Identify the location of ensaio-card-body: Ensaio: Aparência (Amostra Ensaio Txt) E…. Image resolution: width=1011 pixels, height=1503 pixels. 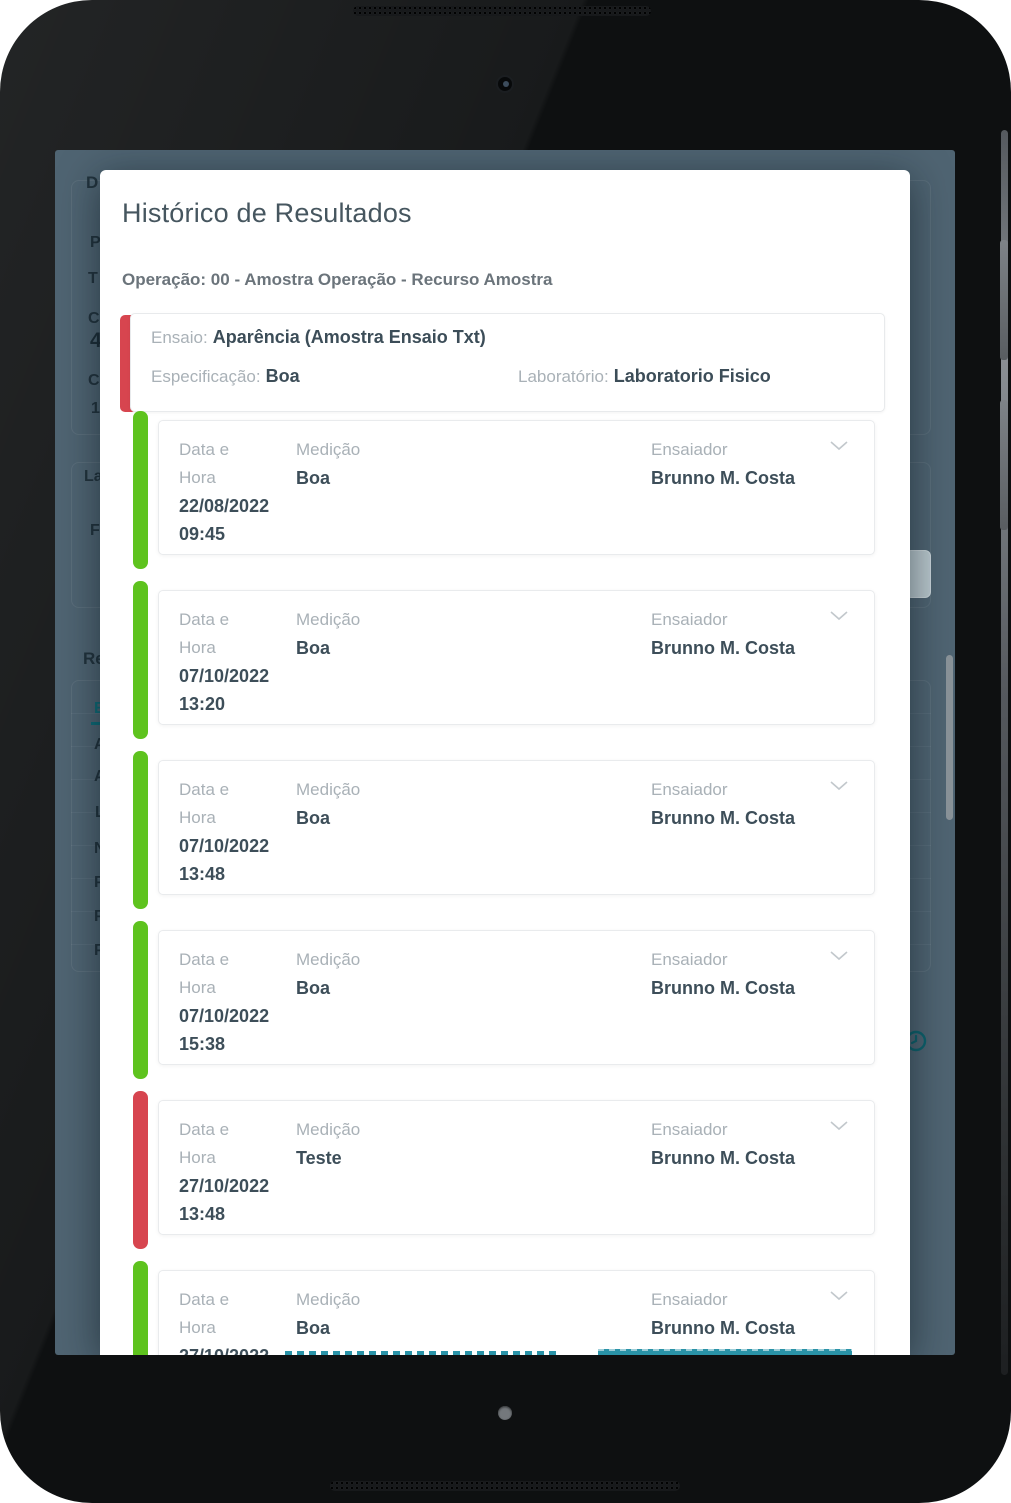
(507, 362).